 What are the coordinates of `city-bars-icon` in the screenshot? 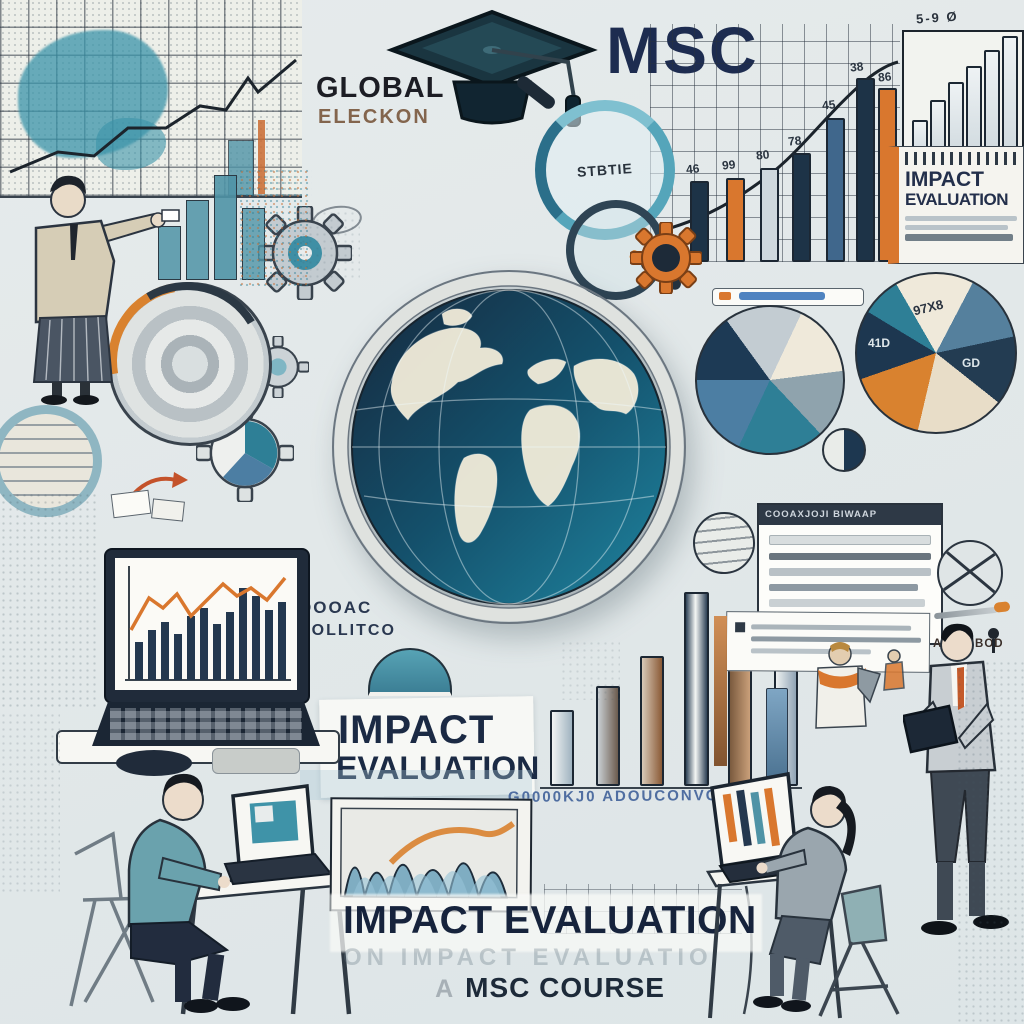 It's located at (216, 226).